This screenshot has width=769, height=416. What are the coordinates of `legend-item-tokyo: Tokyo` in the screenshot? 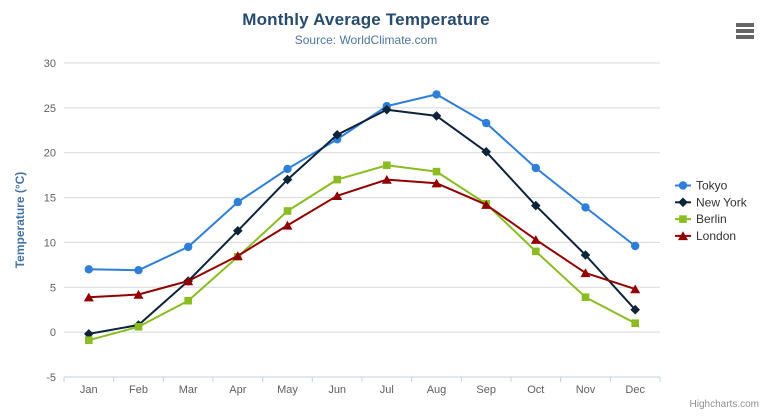 It's located at (701, 186).